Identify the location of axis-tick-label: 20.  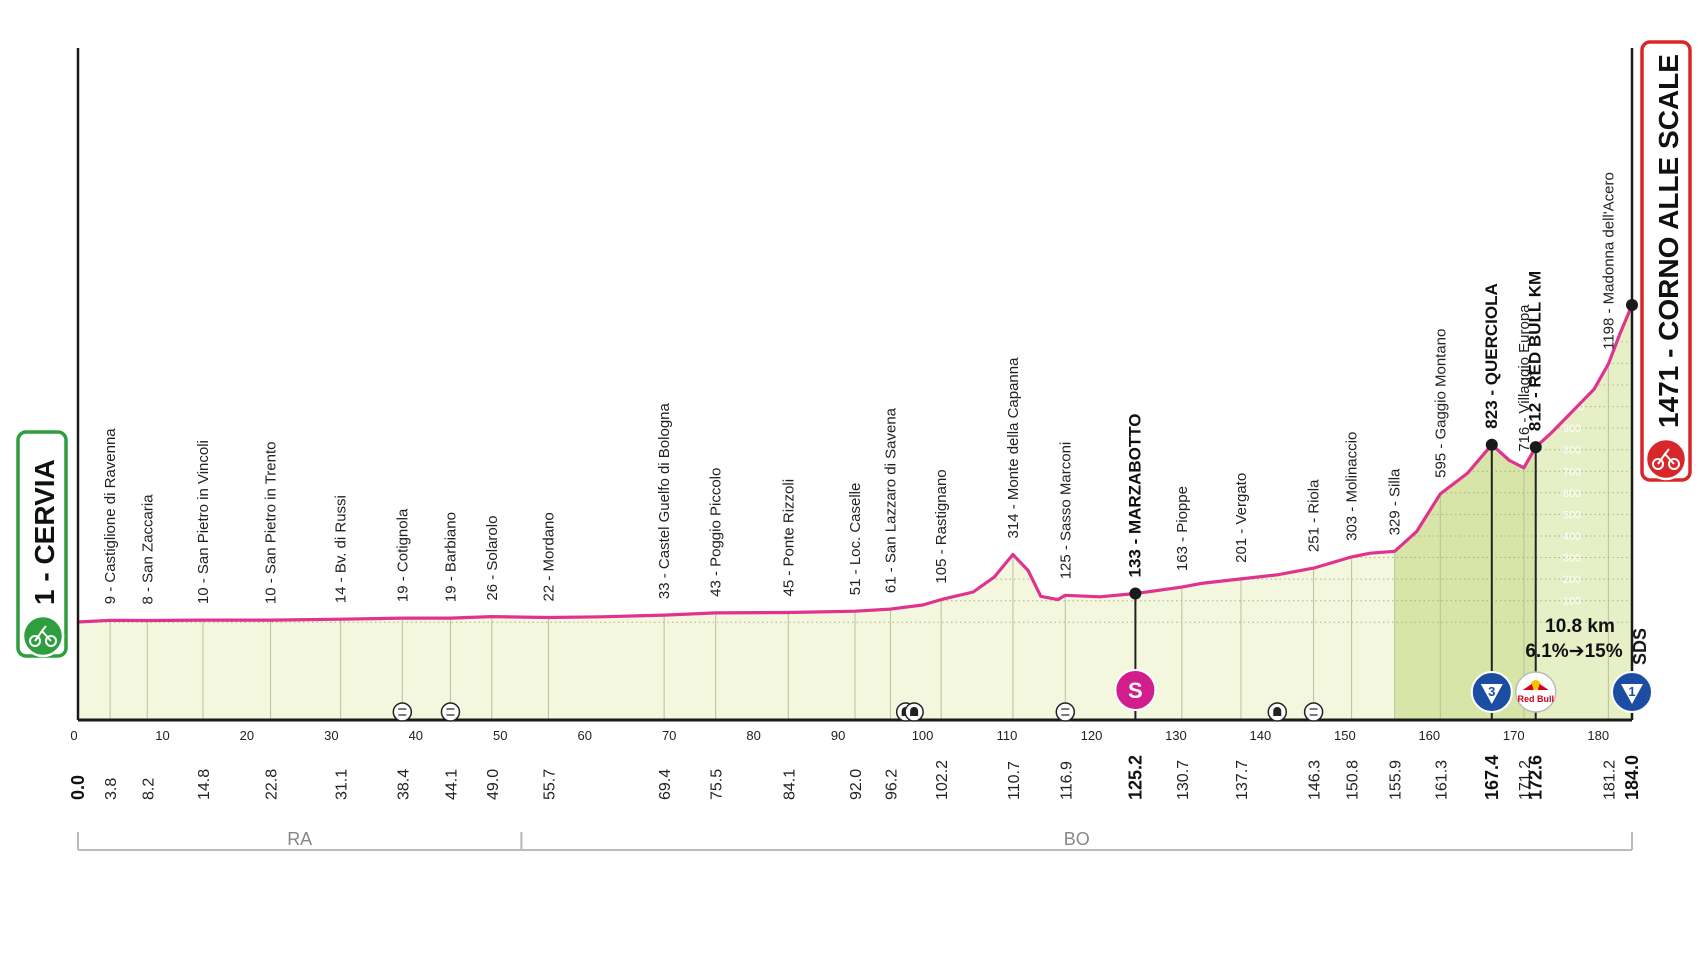
(247, 735).